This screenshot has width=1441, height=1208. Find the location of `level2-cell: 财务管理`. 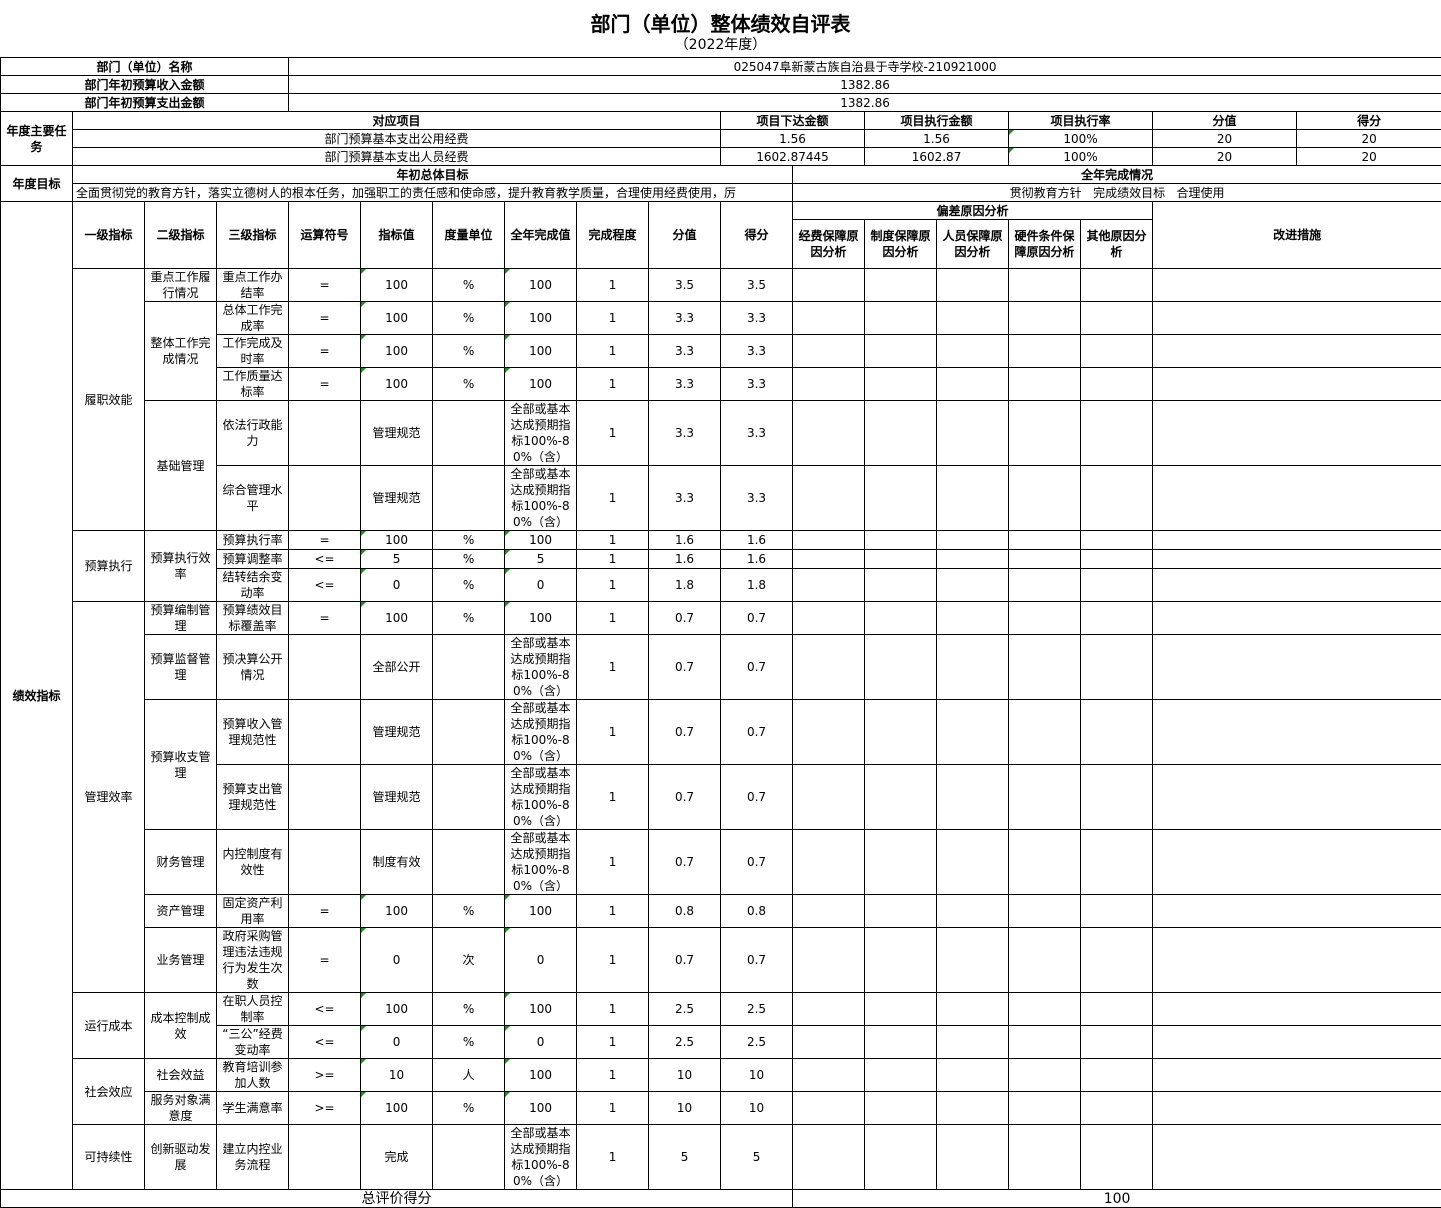

level2-cell: 财务管理 is located at coordinates (181, 862).